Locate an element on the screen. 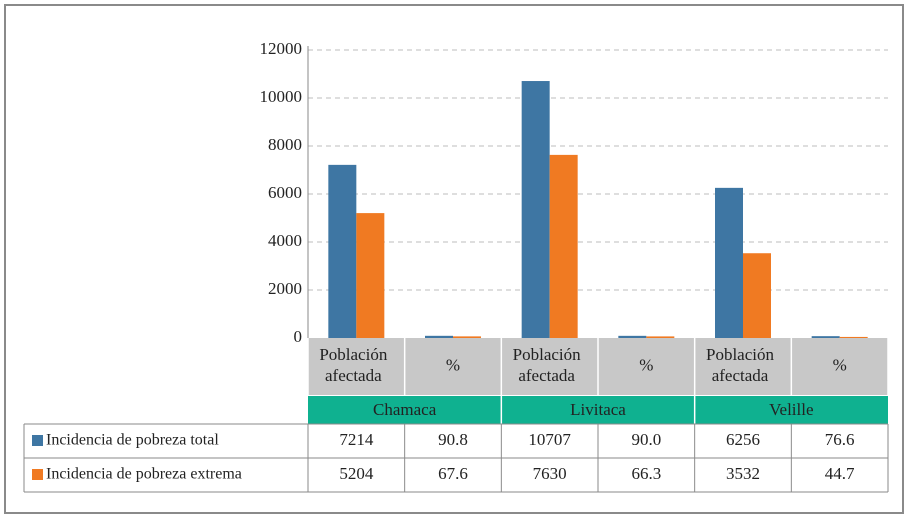 This screenshot has width=910, height=520. data-label: 90.8 is located at coordinates (453, 439).